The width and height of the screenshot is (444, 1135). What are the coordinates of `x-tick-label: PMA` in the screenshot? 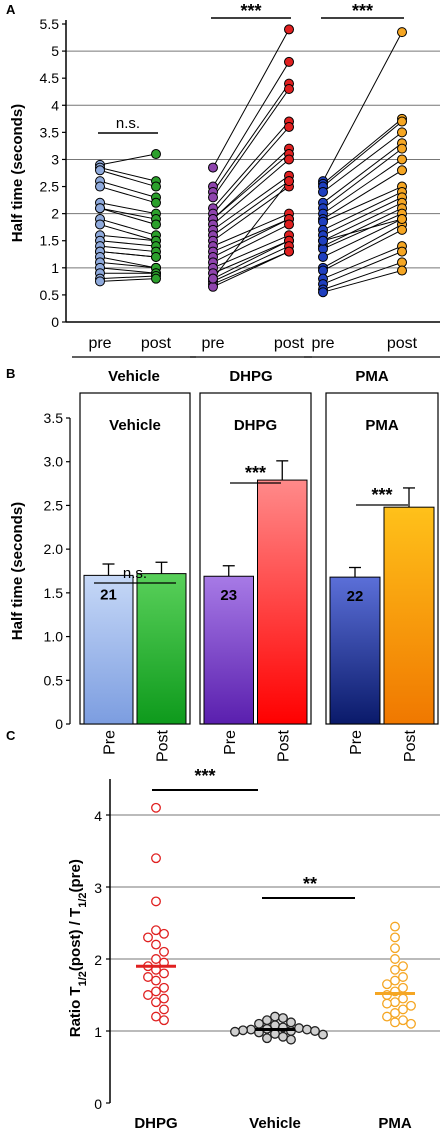 It's located at (395, 1123).